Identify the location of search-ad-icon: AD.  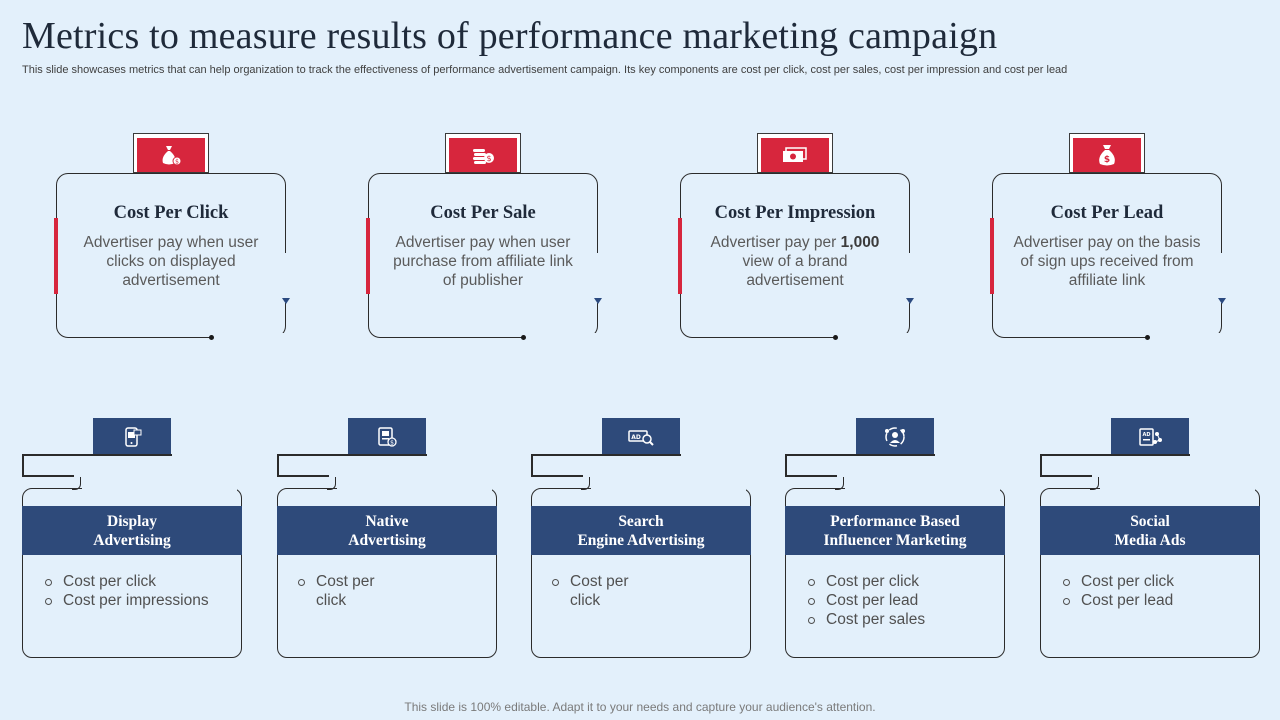
(641, 437).